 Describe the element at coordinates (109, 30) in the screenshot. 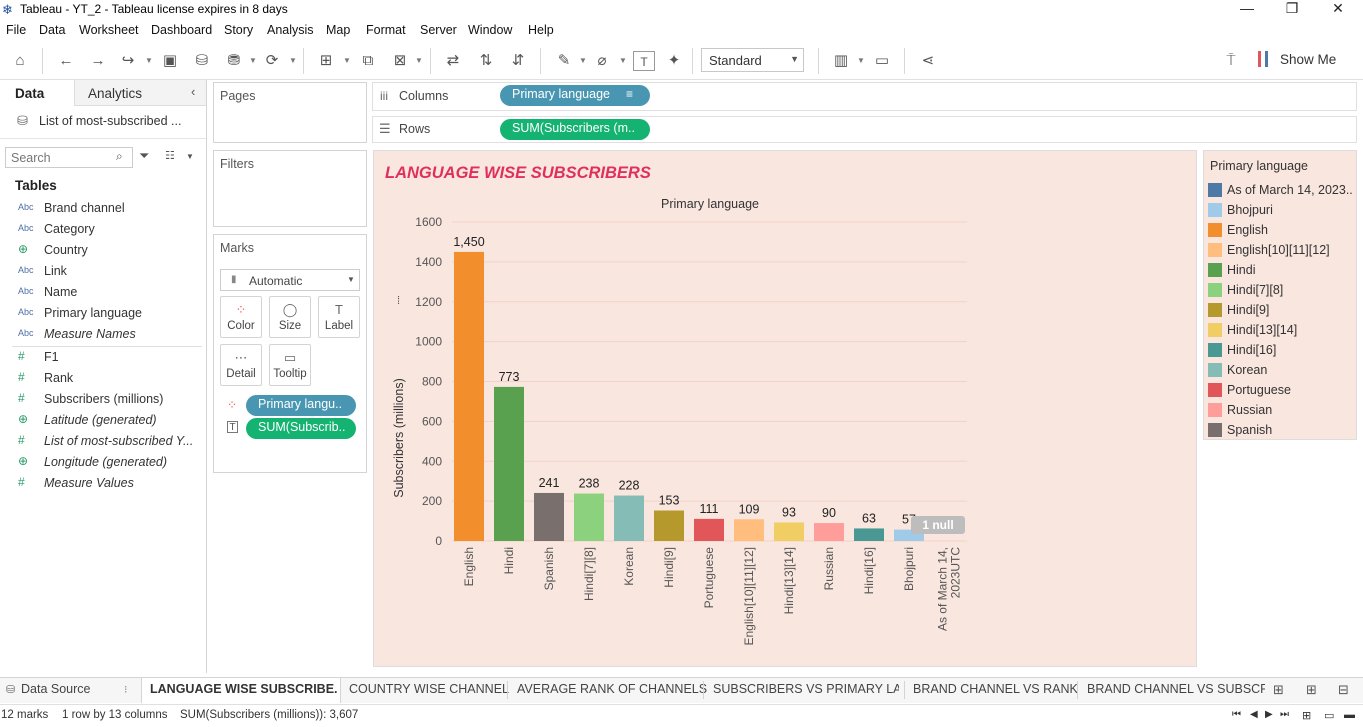

I see `menu-worksheet: Worksheet` at that location.